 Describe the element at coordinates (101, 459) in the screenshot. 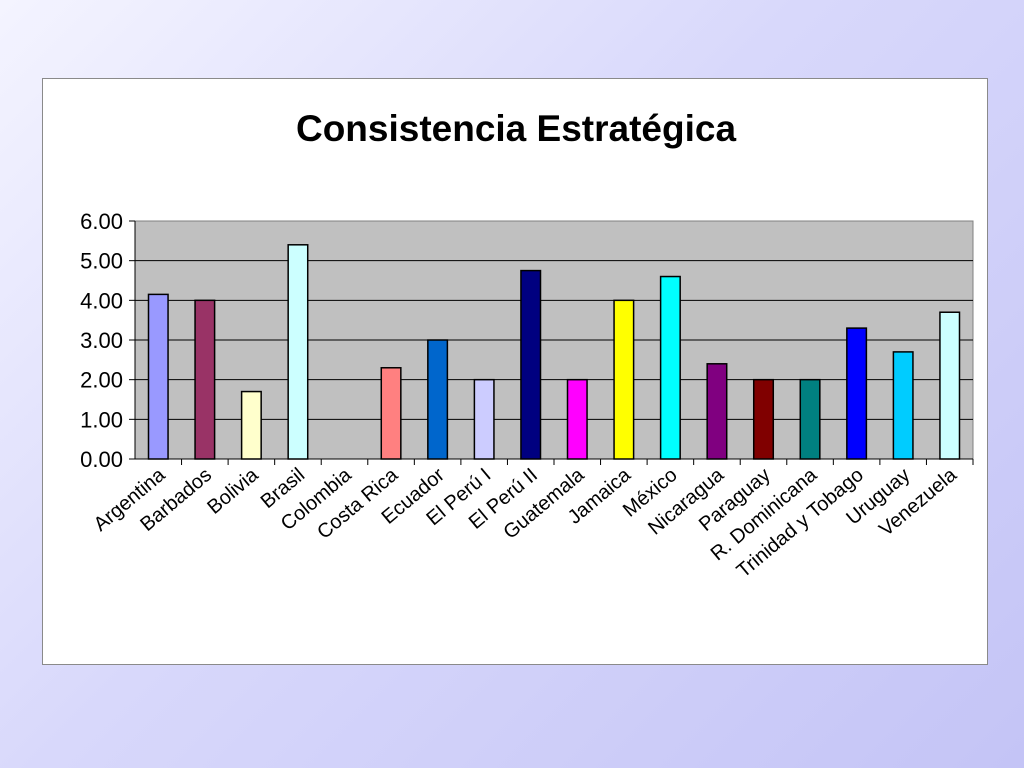

I see `y-tick-label: 0.00` at that location.